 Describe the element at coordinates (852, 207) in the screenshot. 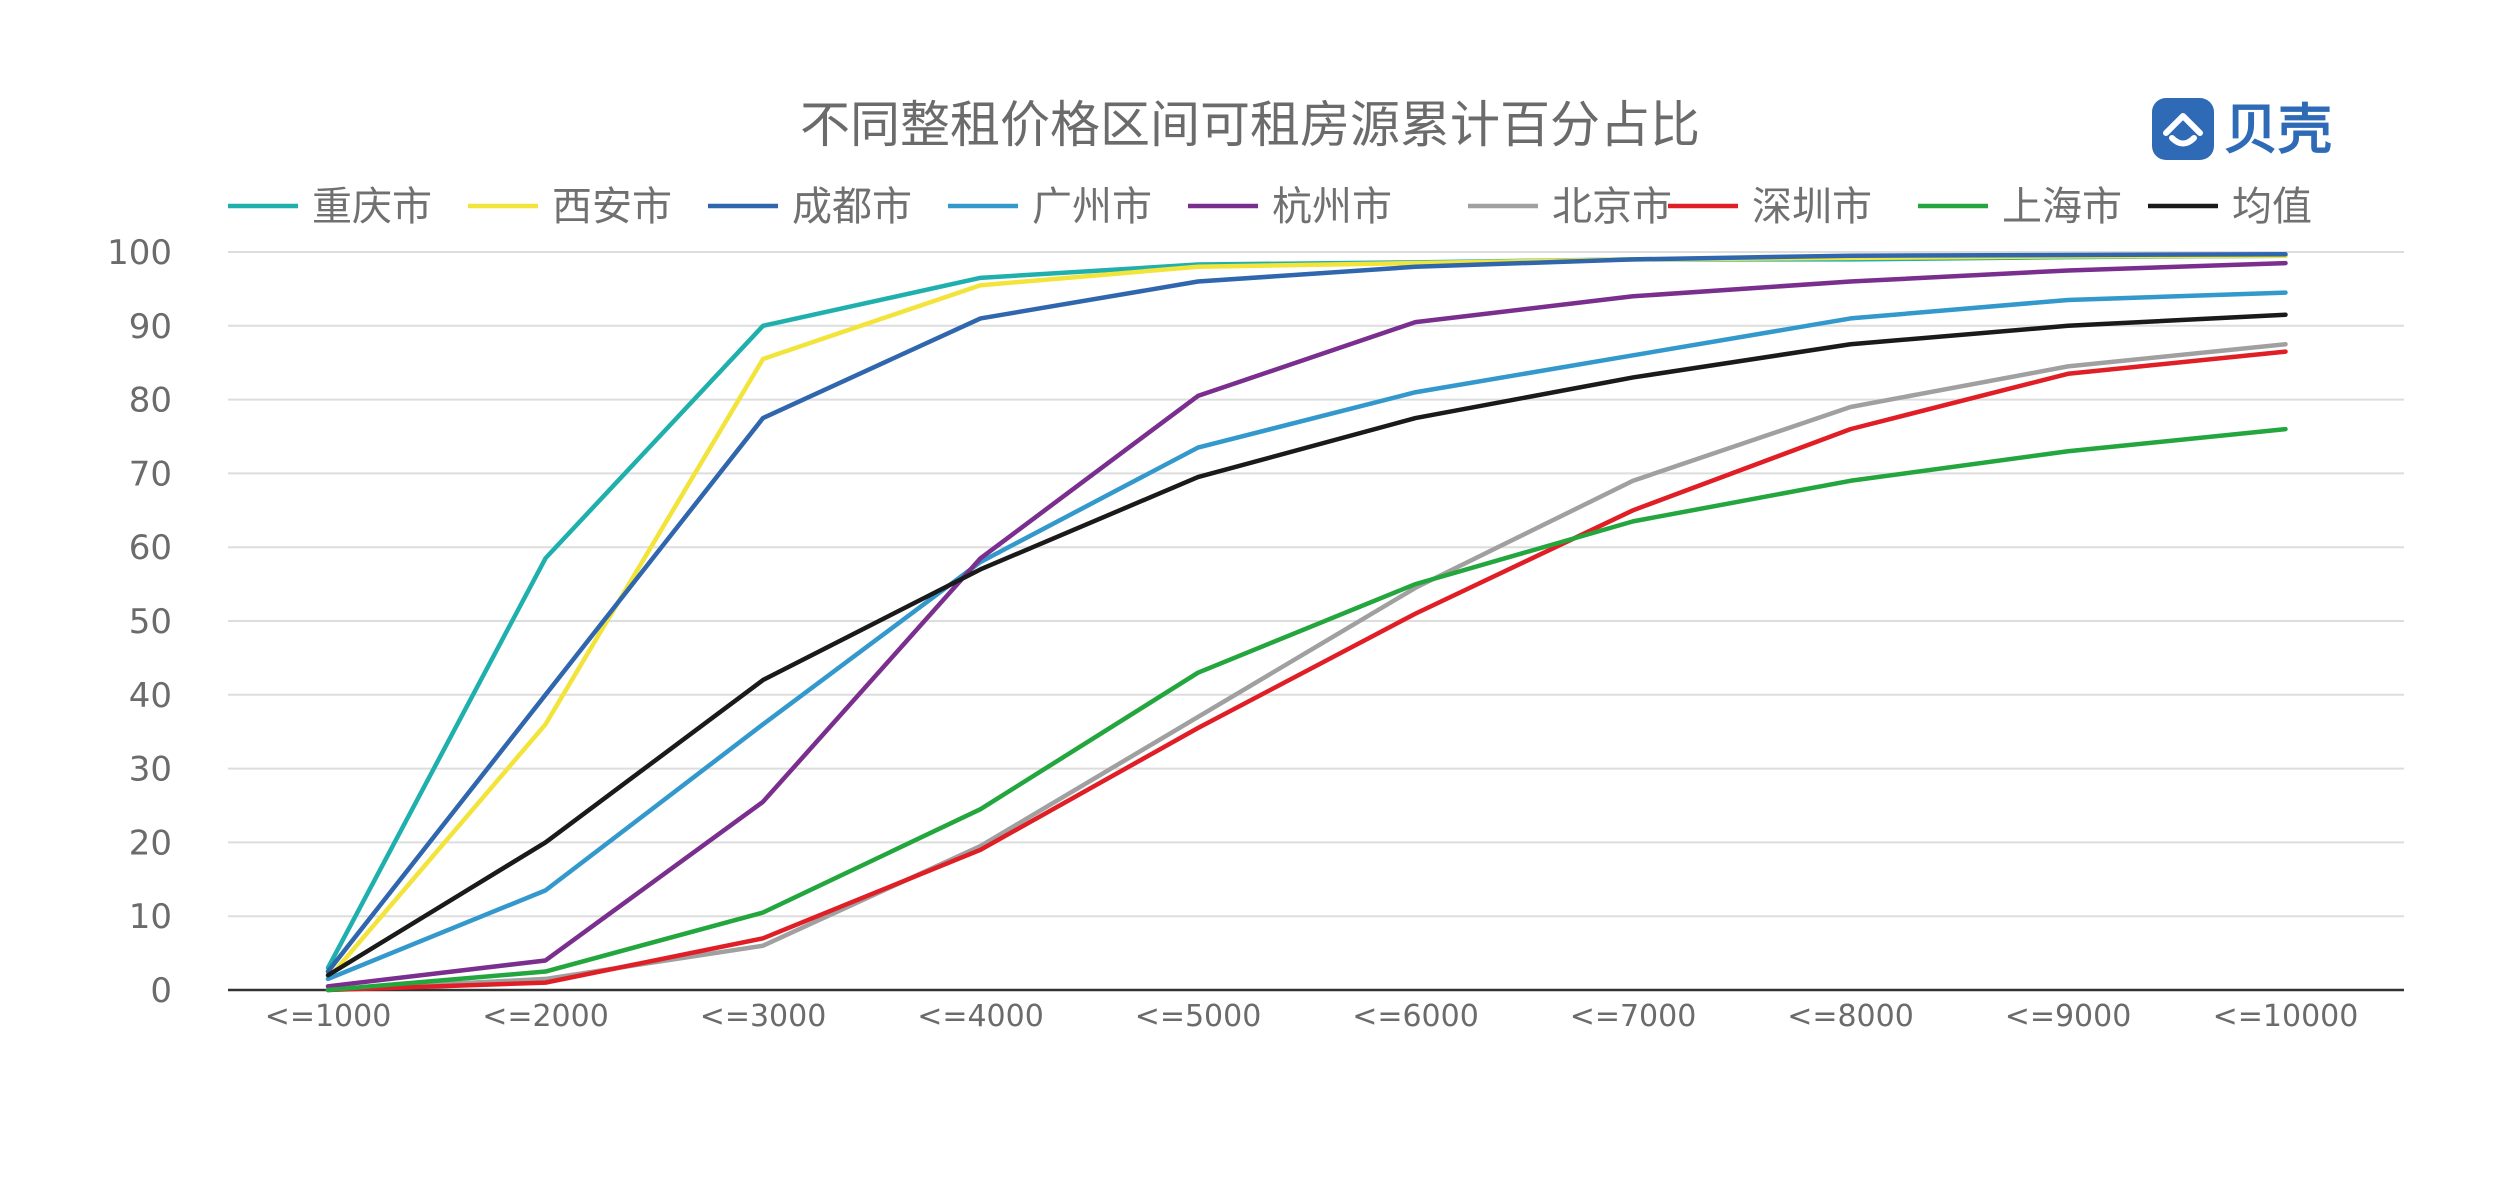

I see `legend-label: 成都市` at that location.